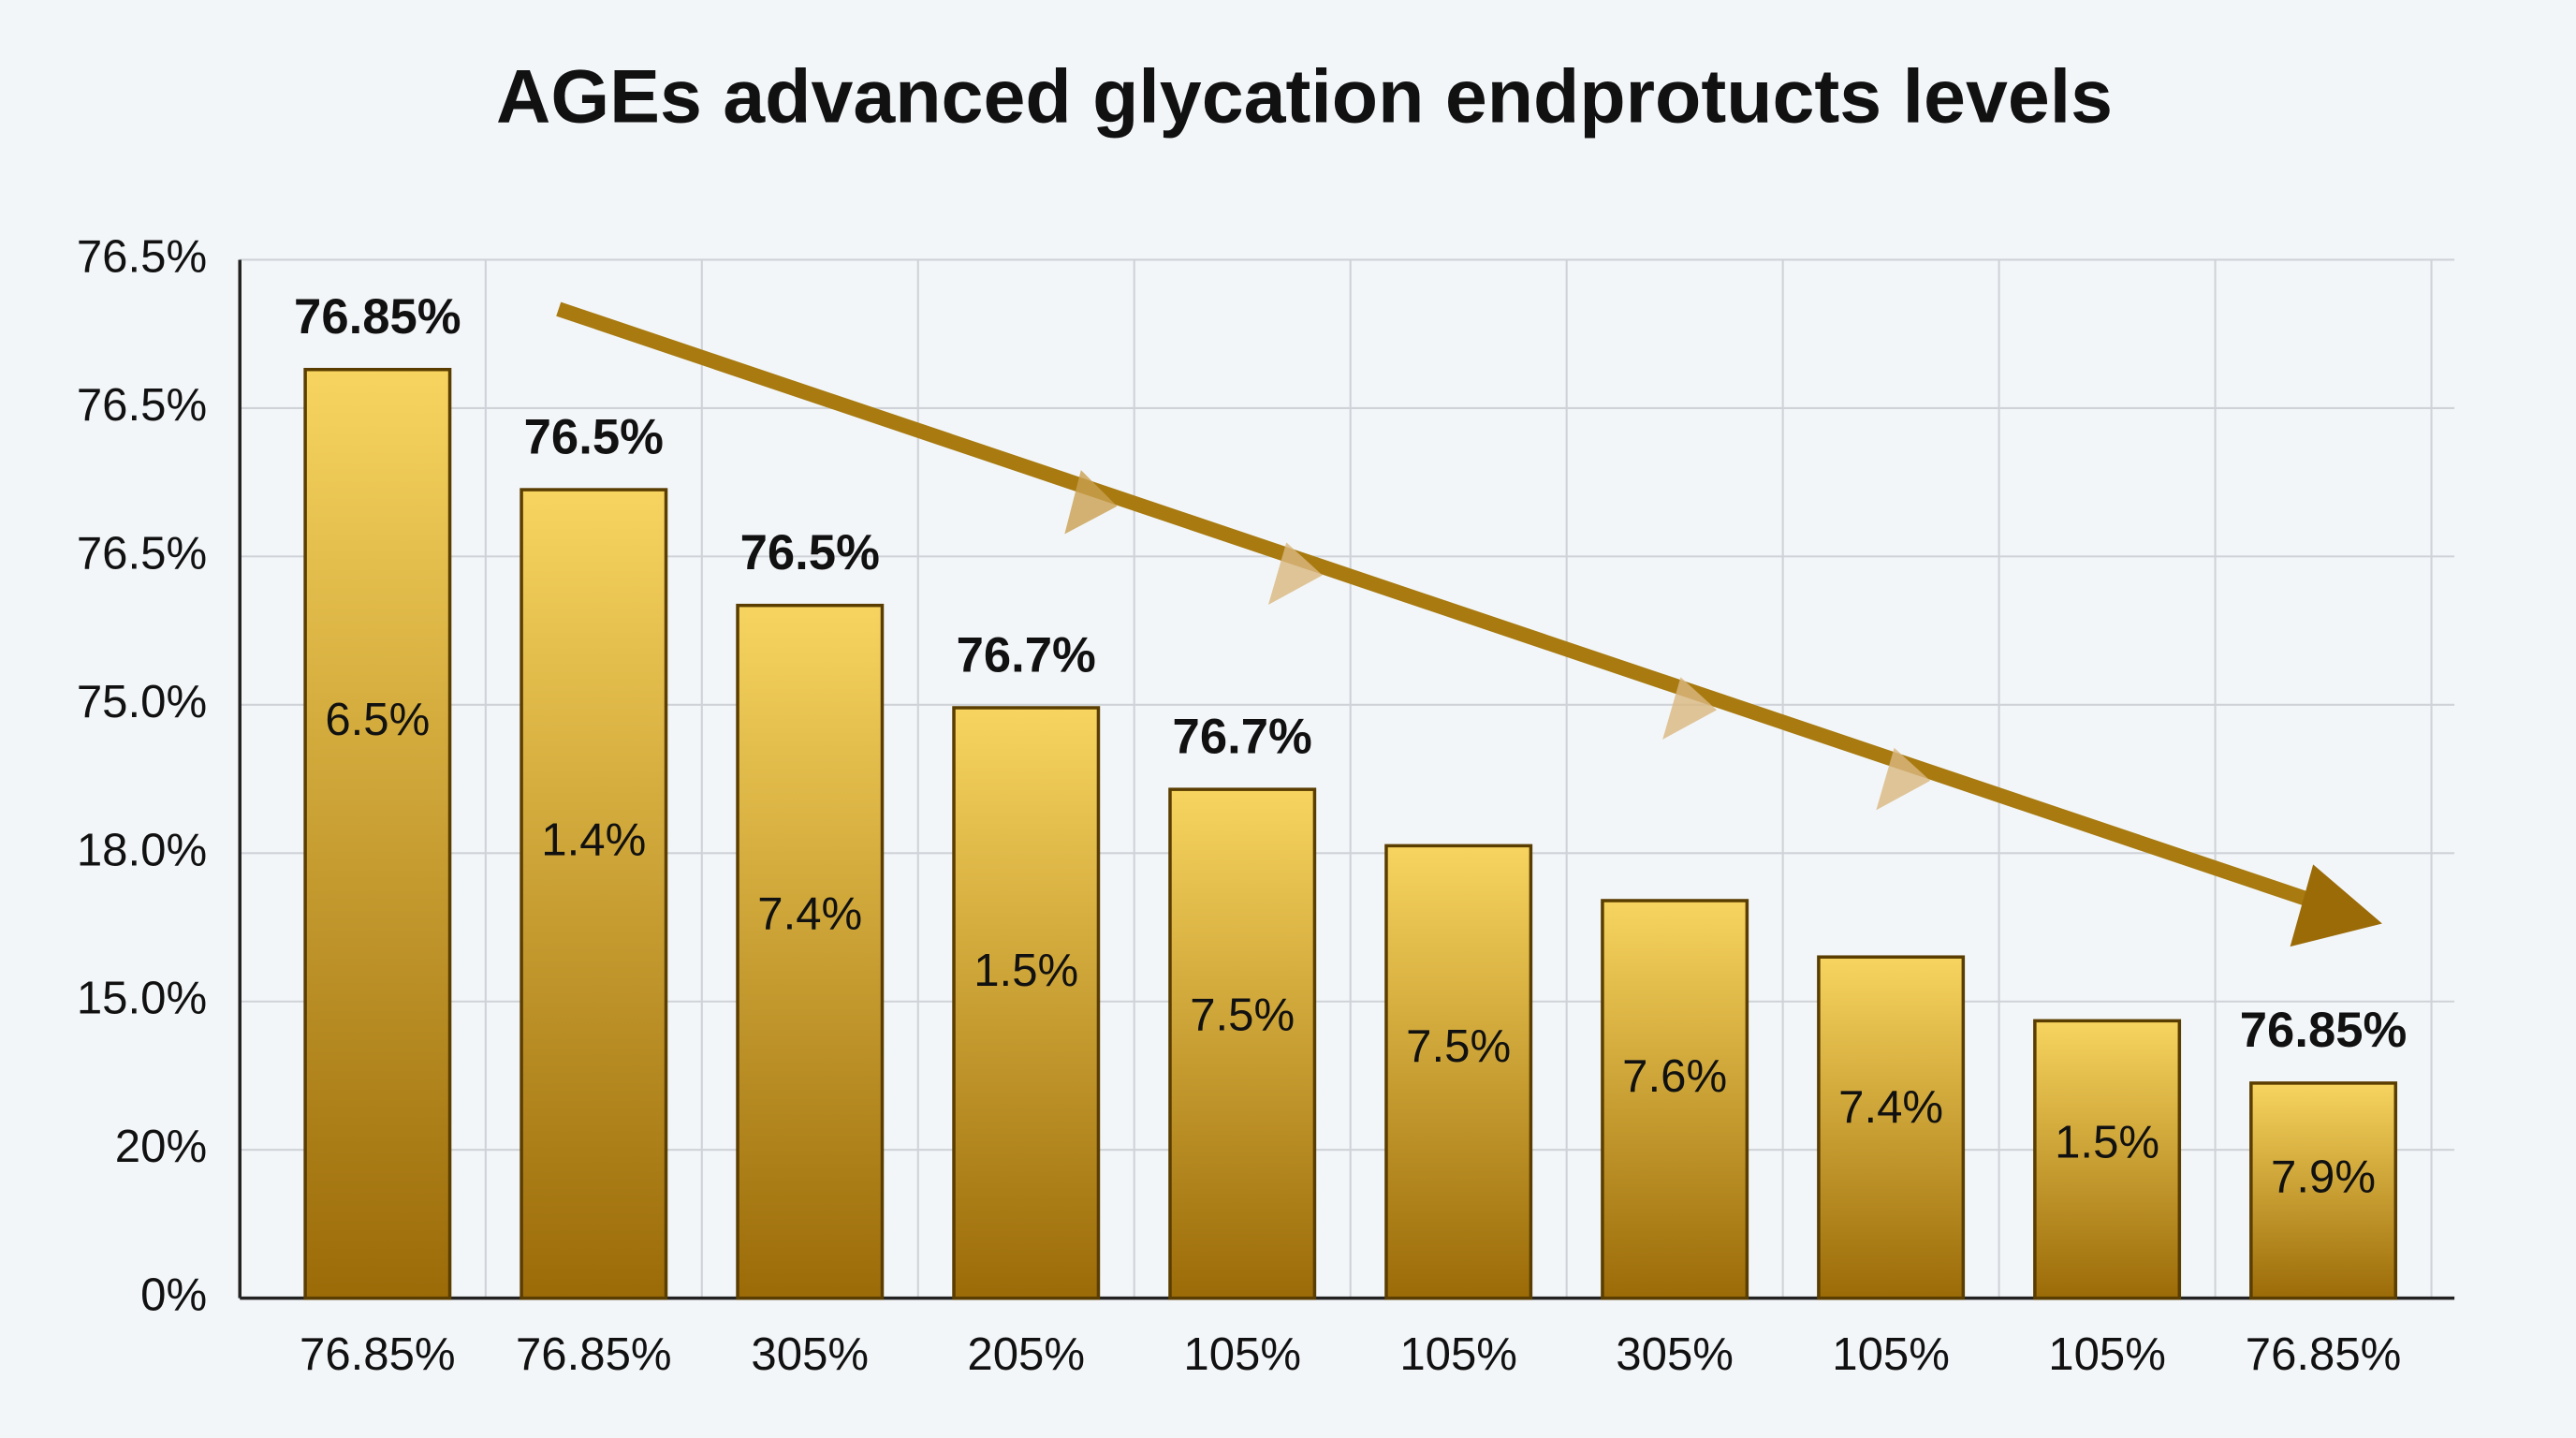 Image resolution: width=2576 pixels, height=1438 pixels. Describe the element at coordinates (377, 720) in the screenshot. I see `bar-inner-label: 6.5%` at that location.